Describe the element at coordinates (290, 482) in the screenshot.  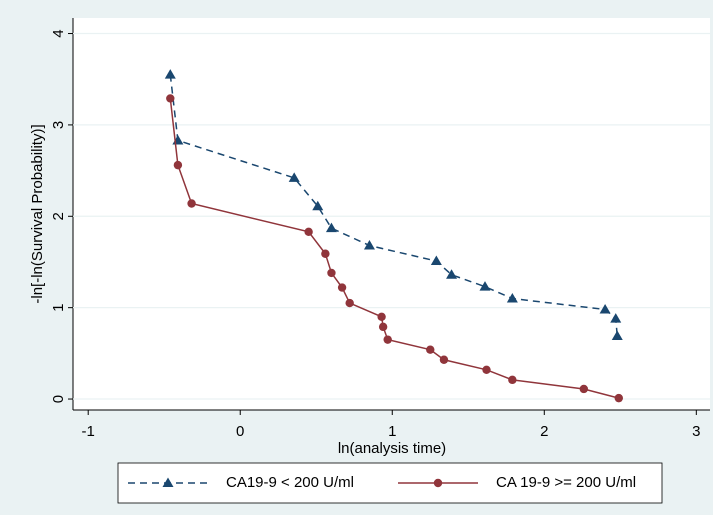
I see `legend-label: CA19-9 < 200 U/ml` at that location.